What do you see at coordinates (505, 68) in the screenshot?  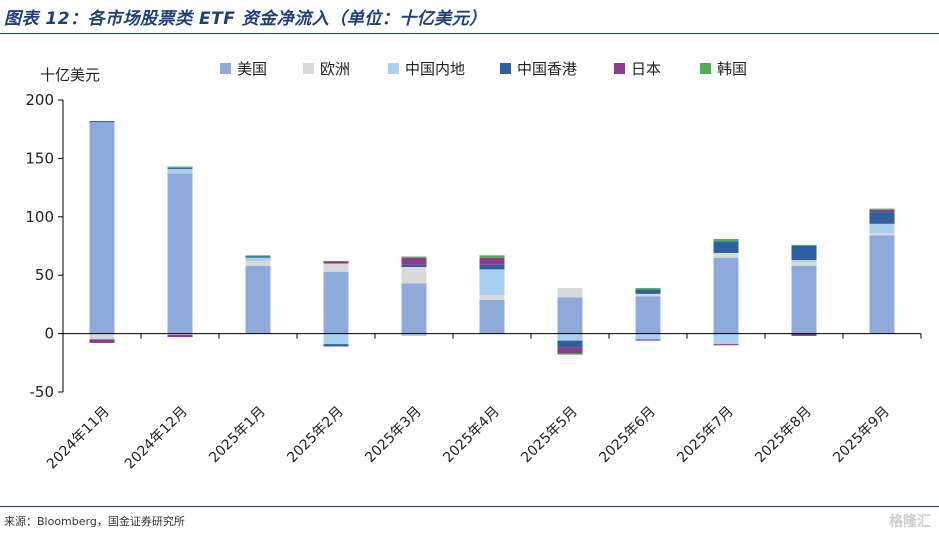 I see `legend-swatch-hongkong` at bounding box center [505, 68].